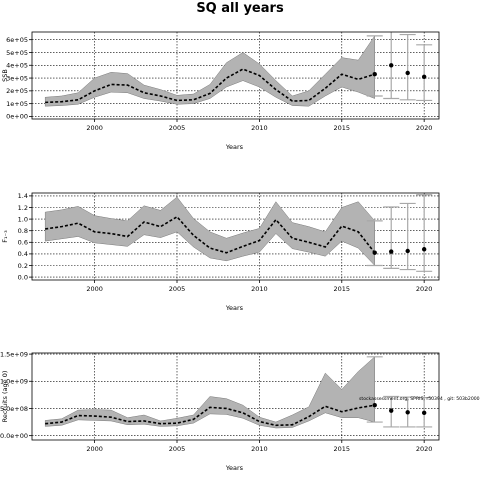 Image resolution: width=480 pixels, height=480 pixels. Describe the element at coordinates (5, 75) in the screenshot. I see `y-axis-label: SSB` at that location.